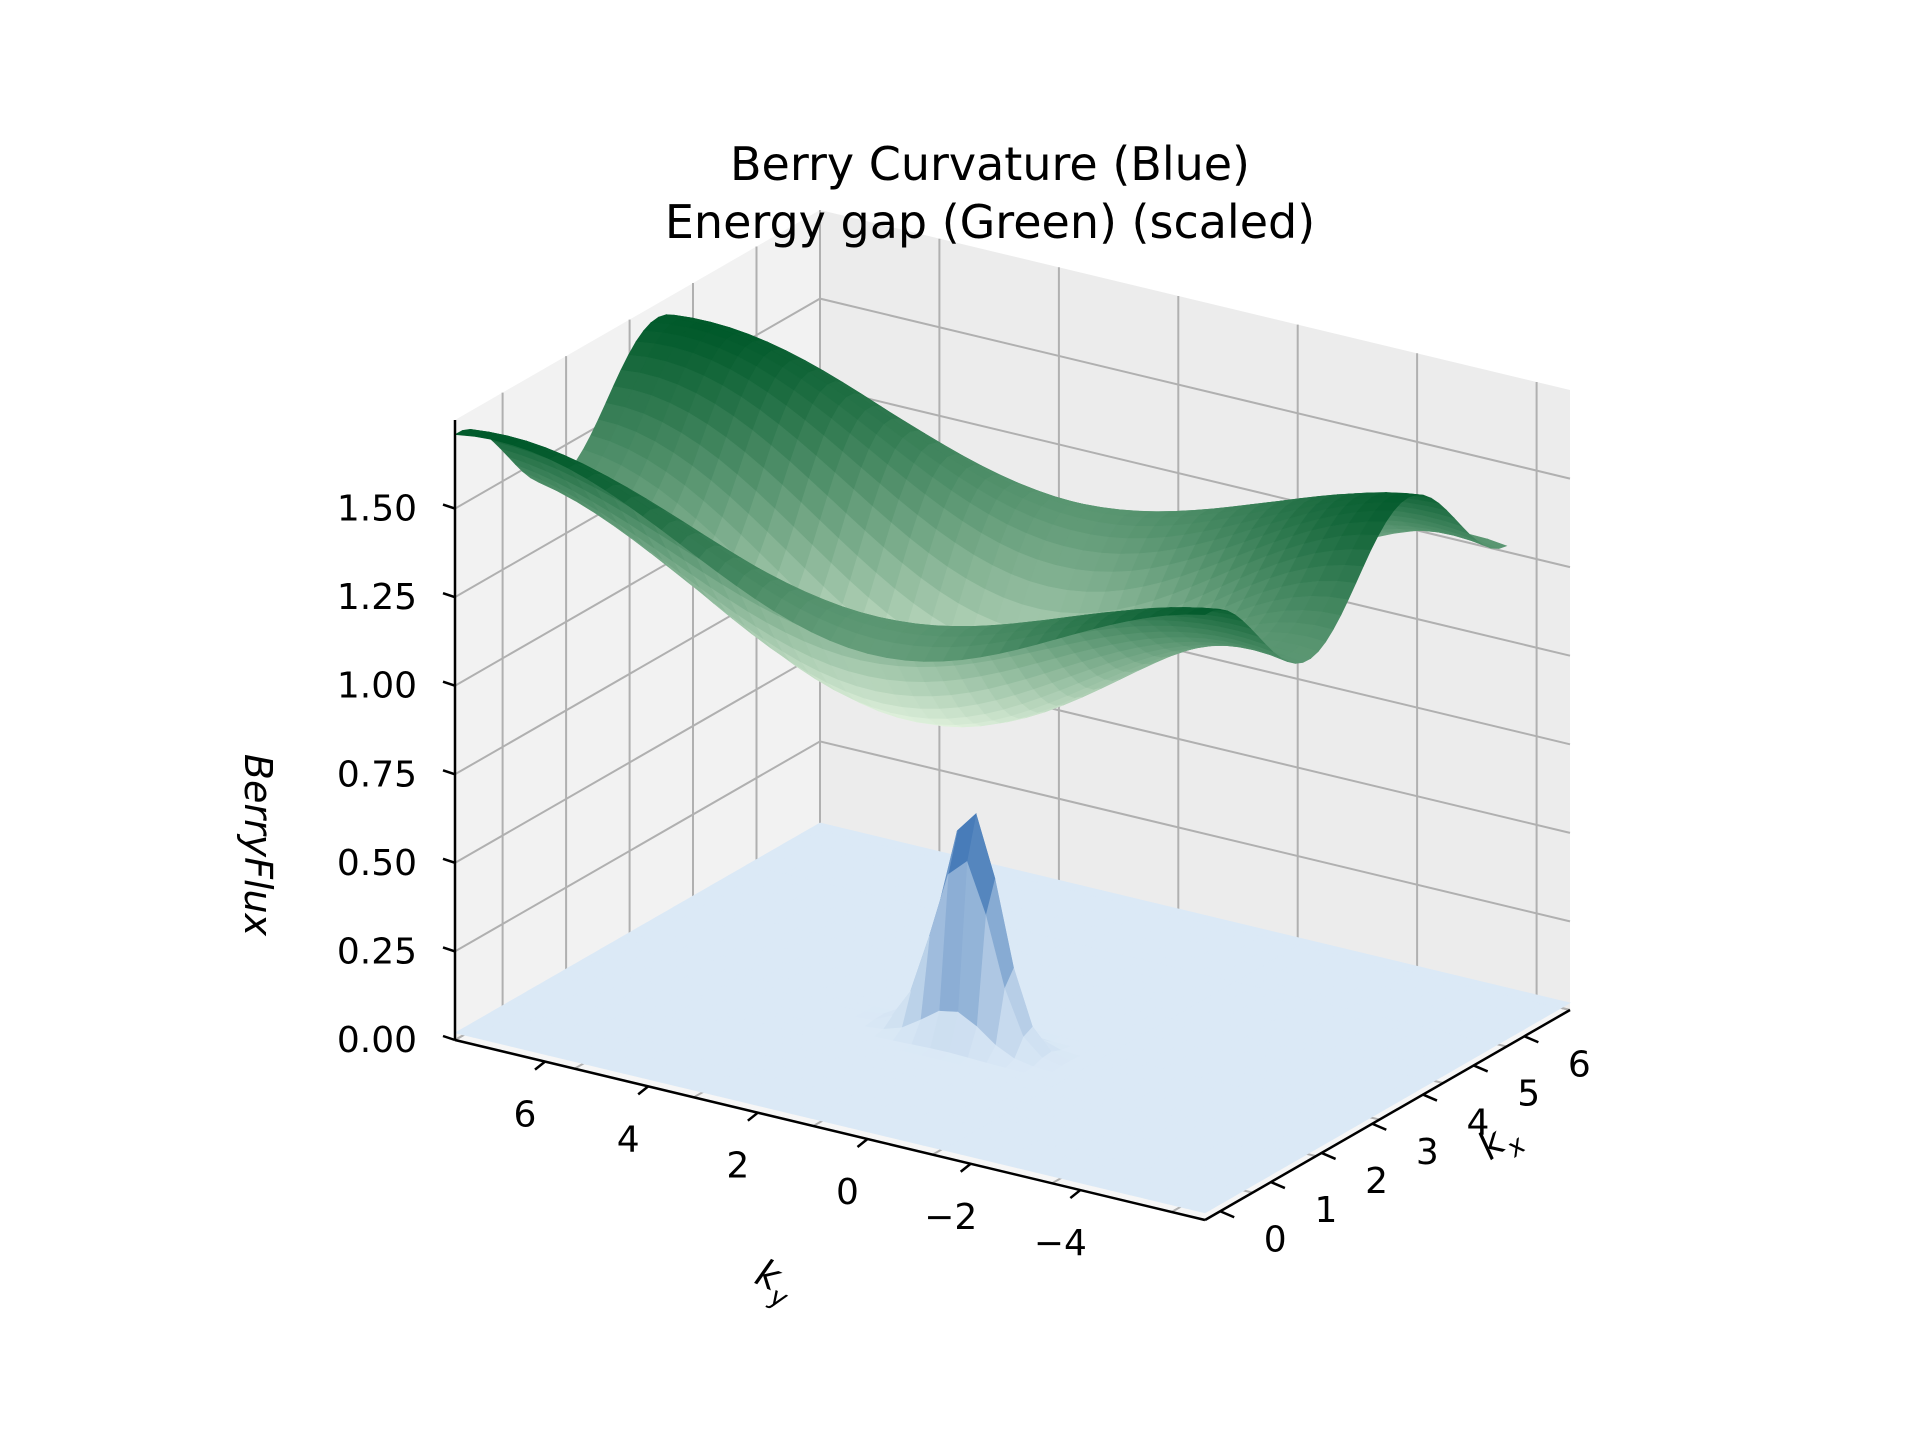 Image resolution: width=1920 pixels, height=1440 pixels. I want to click on y-tick-label: −2, so click(950, 1217).